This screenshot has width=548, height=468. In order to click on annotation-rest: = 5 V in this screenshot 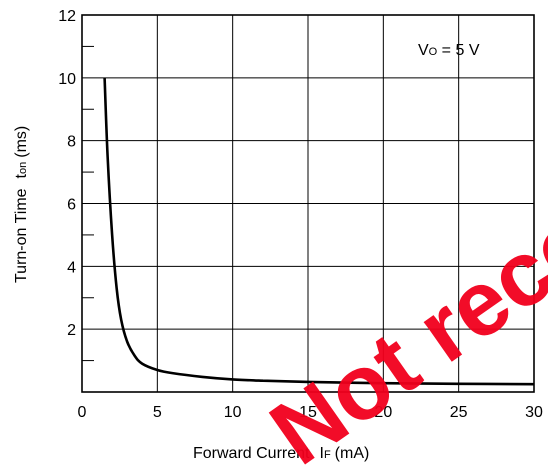, I will do `click(458, 50)`.